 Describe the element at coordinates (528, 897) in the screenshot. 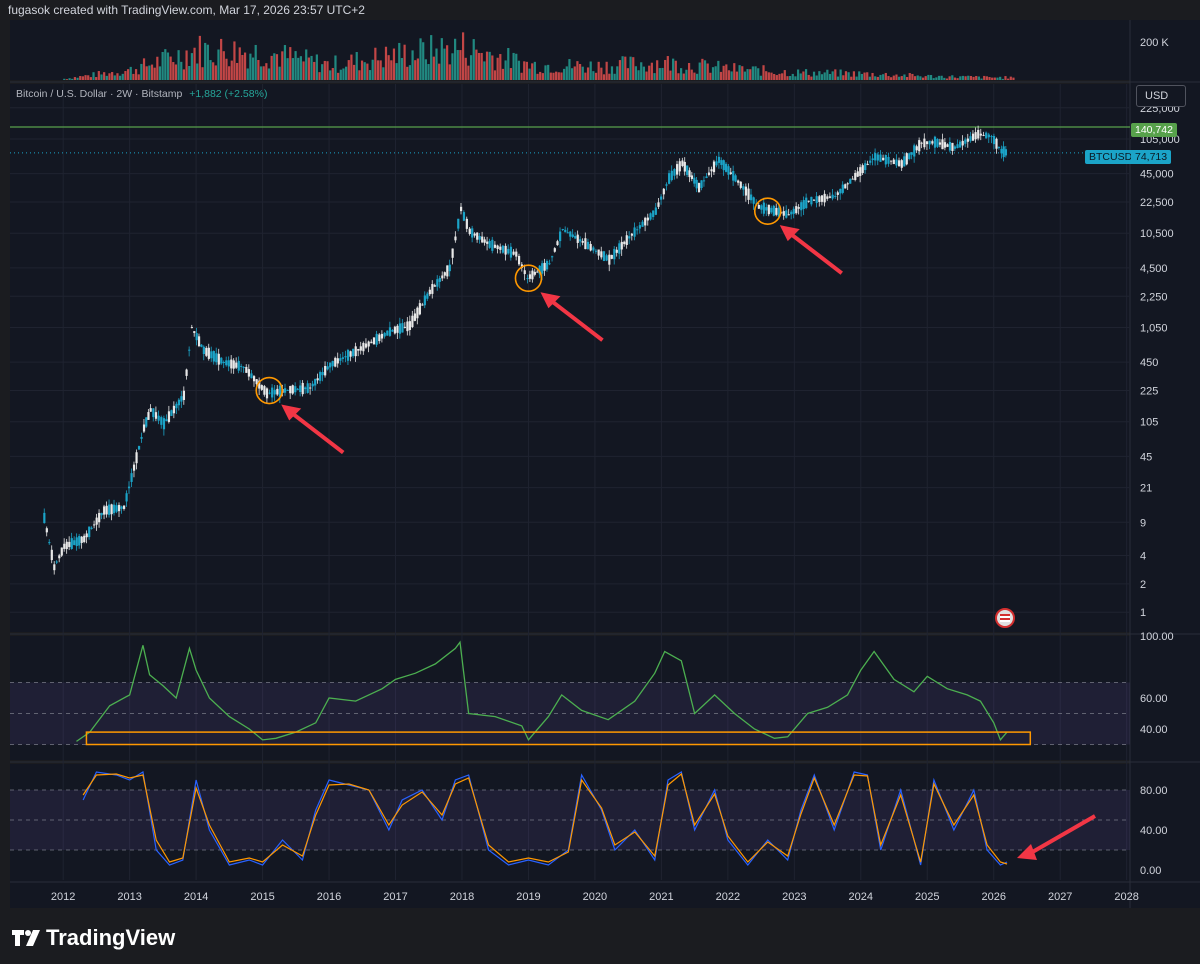

I see `x-tick-label: 2019` at that location.